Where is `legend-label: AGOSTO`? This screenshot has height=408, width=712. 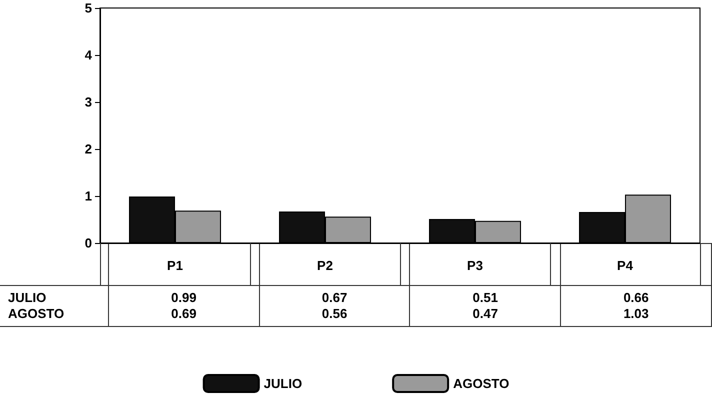 legend-label: AGOSTO is located at coordinates (481, 383).